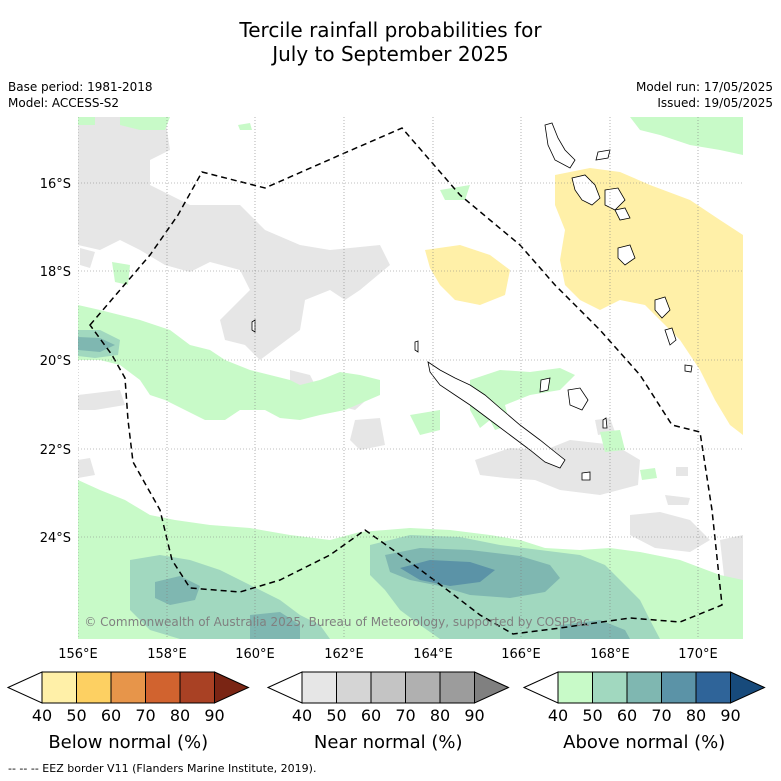  I want to click on lon-label: 160°E, so click(255, 654).